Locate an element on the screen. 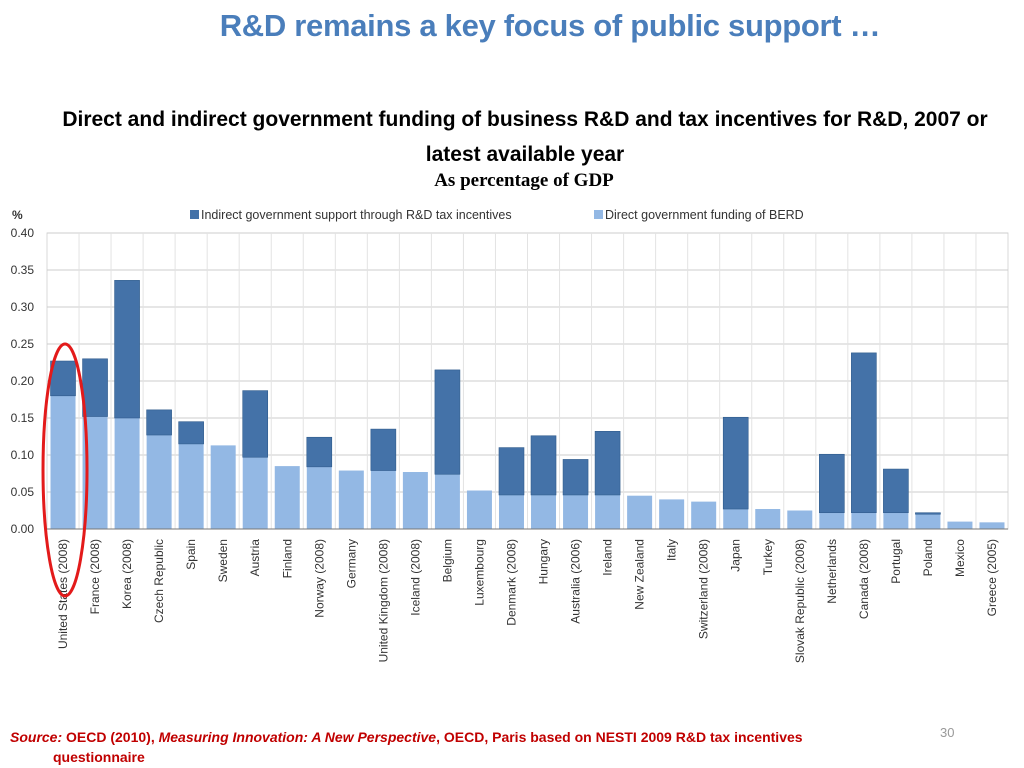 The width and height of the screenshot is (1024, 768). x-tick-label: Norway (2008) is located at coordinates (319, 578).